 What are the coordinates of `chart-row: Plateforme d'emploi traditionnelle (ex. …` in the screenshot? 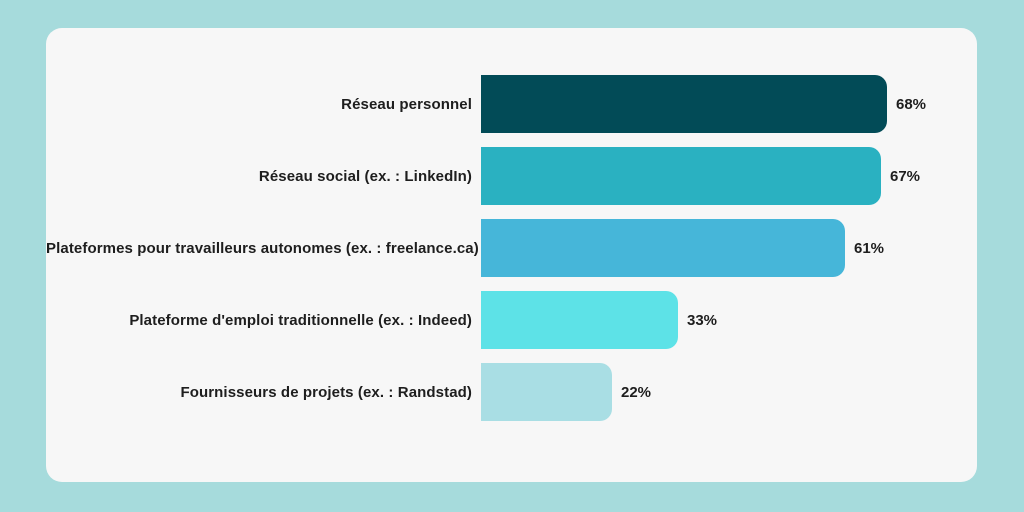 It's located at (511, 320).